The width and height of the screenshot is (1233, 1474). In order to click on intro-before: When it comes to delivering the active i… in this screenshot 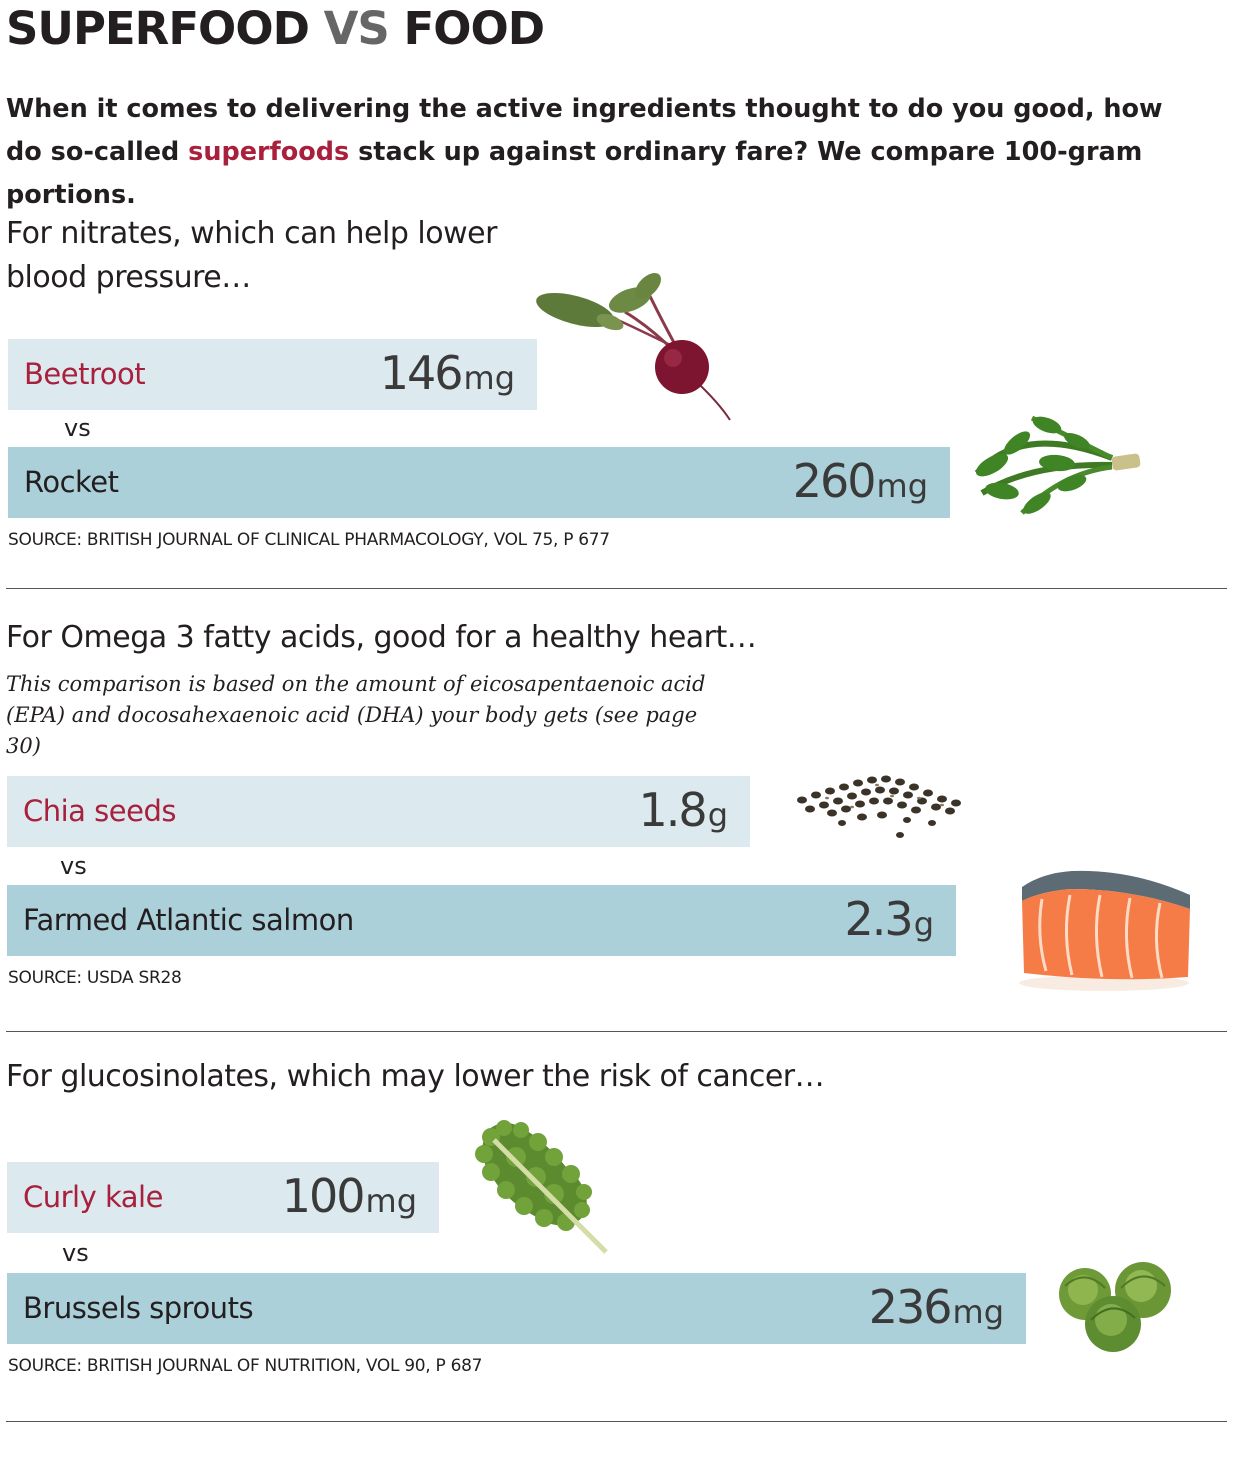, I will do `click(584, 130)`.